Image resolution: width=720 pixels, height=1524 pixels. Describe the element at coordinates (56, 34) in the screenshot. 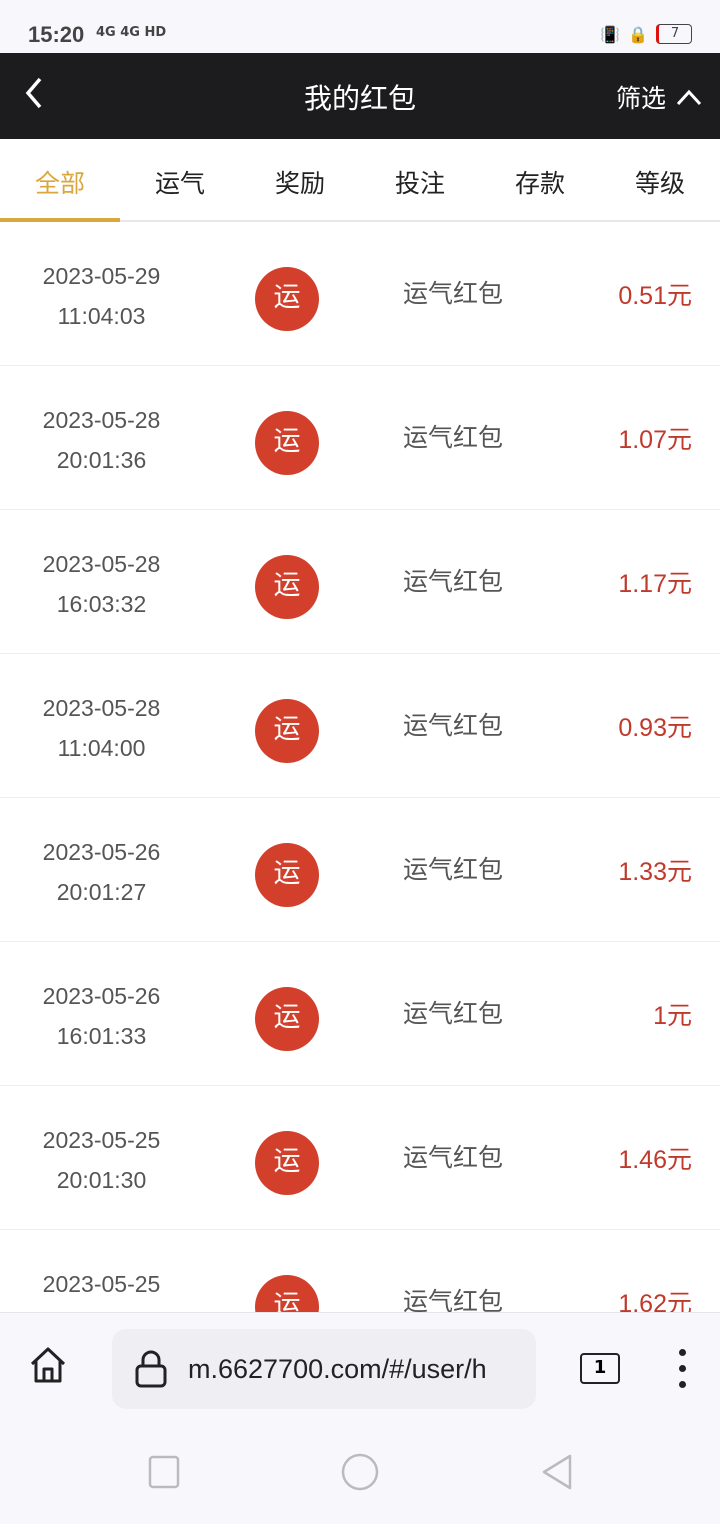

I see `status-time: 15:20` at that location.